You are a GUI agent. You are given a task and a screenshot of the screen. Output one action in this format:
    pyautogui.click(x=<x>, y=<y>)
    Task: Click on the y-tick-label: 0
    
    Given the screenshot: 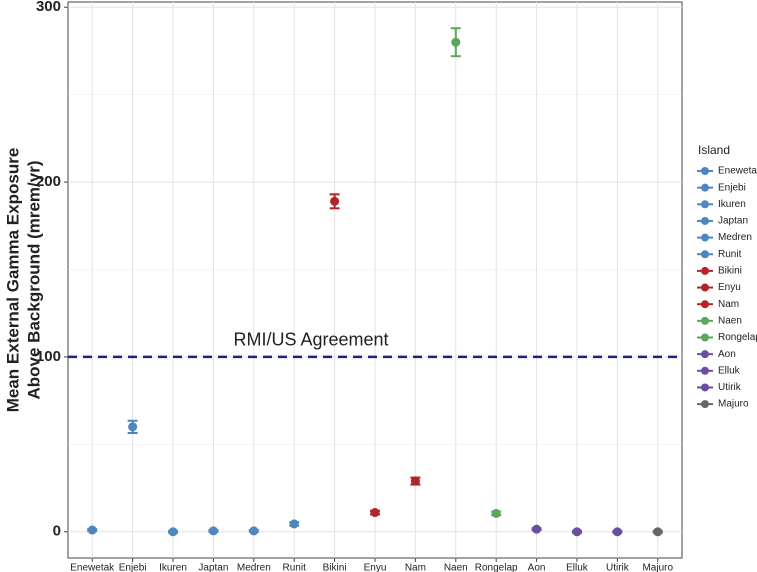 What is the action you would take?
    pyautogui.click(x=57, y=531)
    